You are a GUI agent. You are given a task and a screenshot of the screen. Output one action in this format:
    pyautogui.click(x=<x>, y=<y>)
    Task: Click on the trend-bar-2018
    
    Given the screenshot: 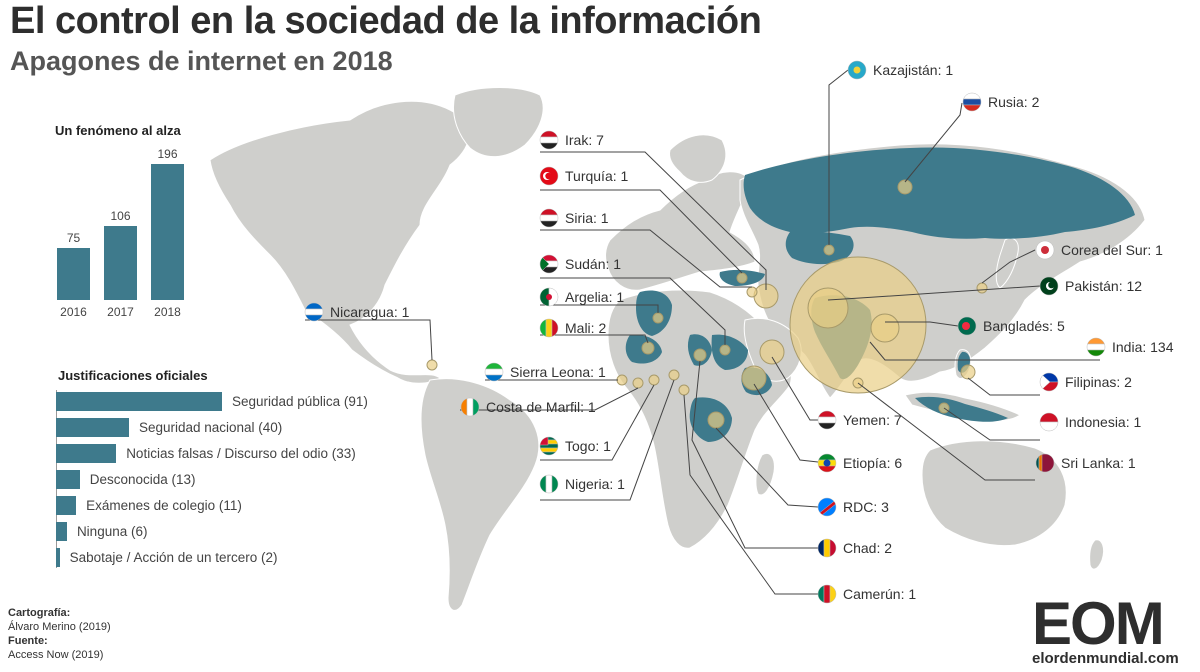 What is the action you would take?
    pyautogui.click(x=167, y=232)
    